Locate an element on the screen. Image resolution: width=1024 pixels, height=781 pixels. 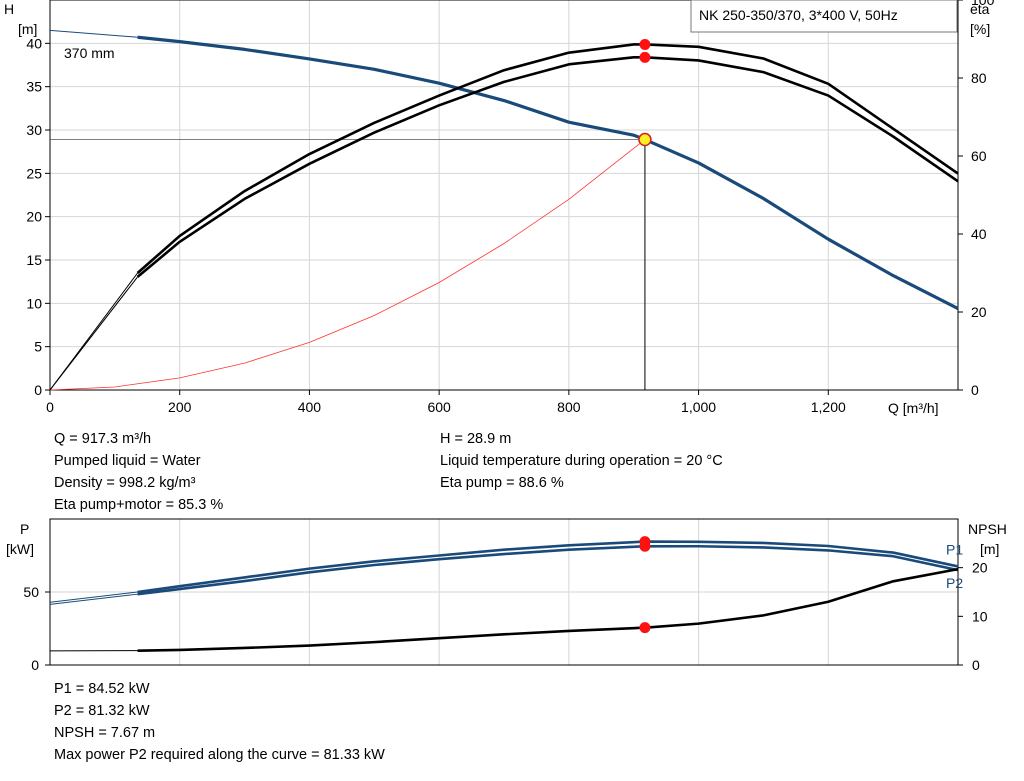
series-label-p1: P1 is located at coordinates (954, 549).